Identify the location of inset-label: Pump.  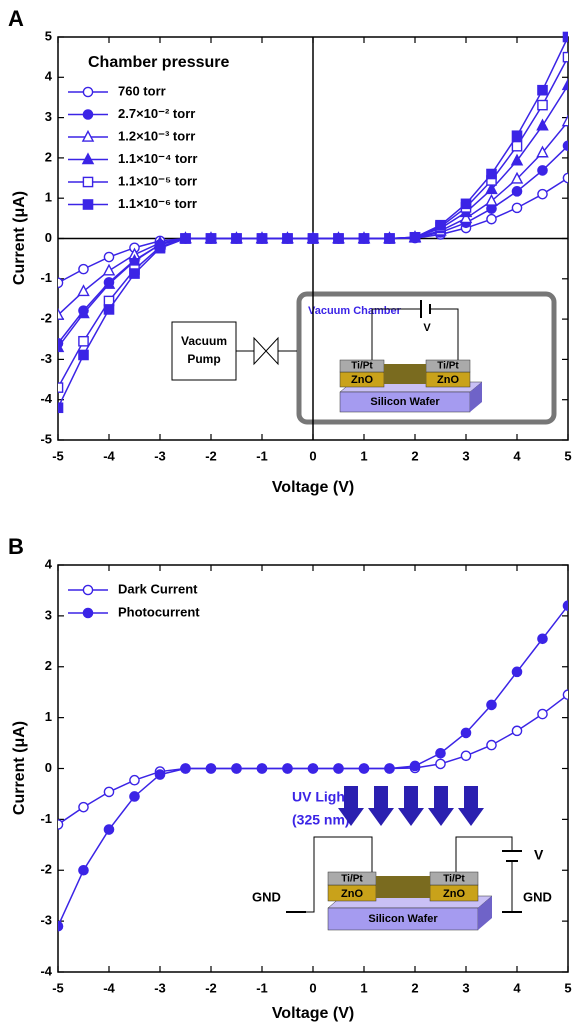
(203, 359).